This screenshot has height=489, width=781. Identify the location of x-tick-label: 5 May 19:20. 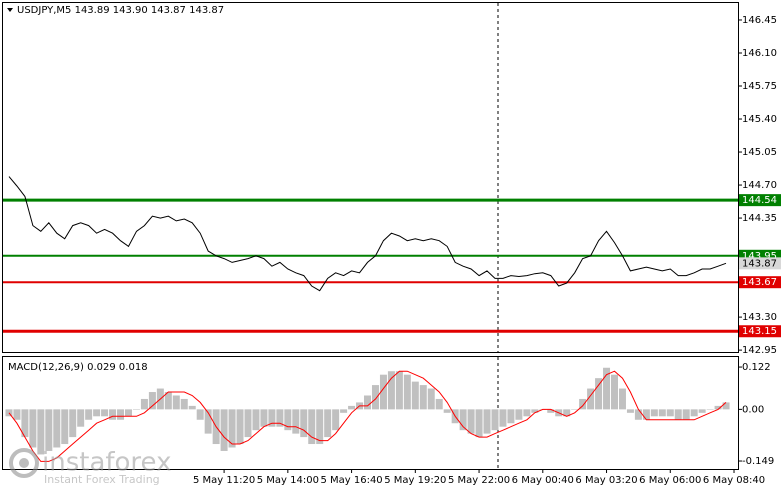
(415, 480).